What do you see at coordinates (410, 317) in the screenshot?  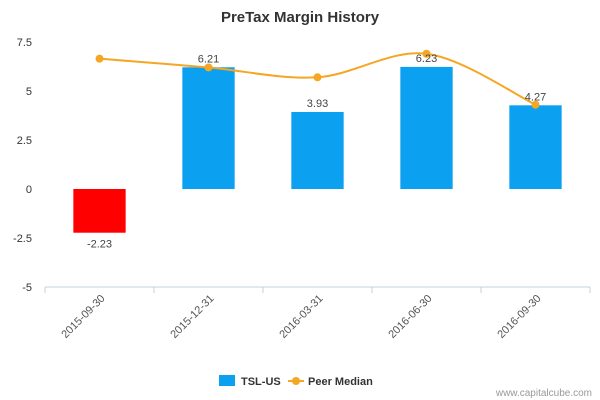 I see `x-tick-label: 2016-06-30` at bounding box center [410, 317].